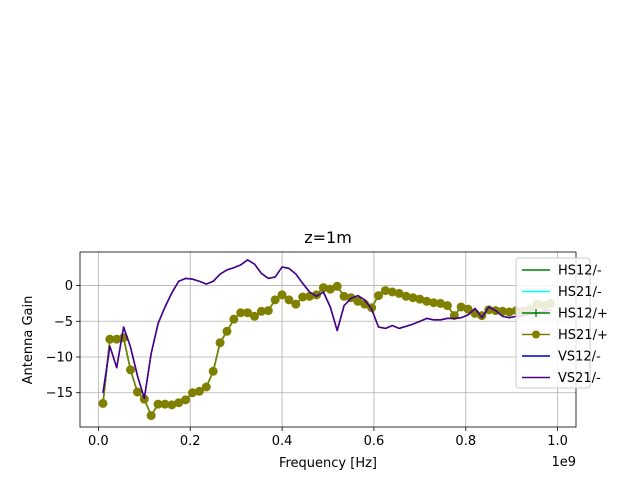 This screenshot has width=640, height=480. Describe the element at coordinates (580, 271) in the screenshot. I see `legend-label: HS12/-` at that location.